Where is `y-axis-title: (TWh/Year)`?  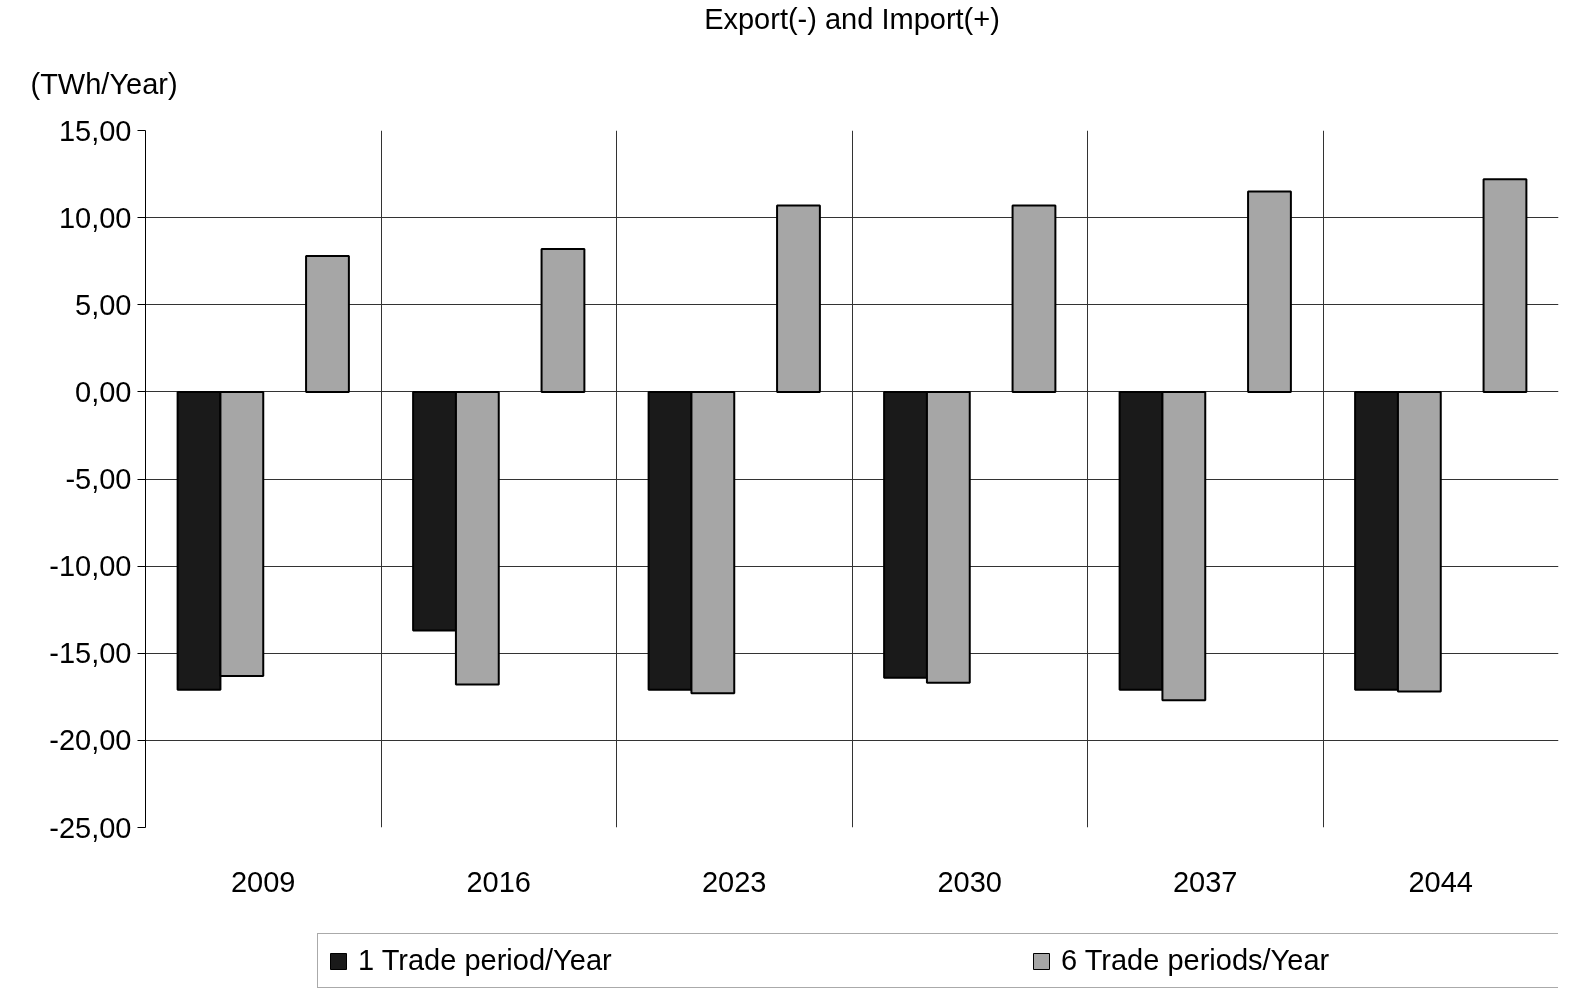
y-axis-title: (TWh/Year) is located at coordinates (104, 83).